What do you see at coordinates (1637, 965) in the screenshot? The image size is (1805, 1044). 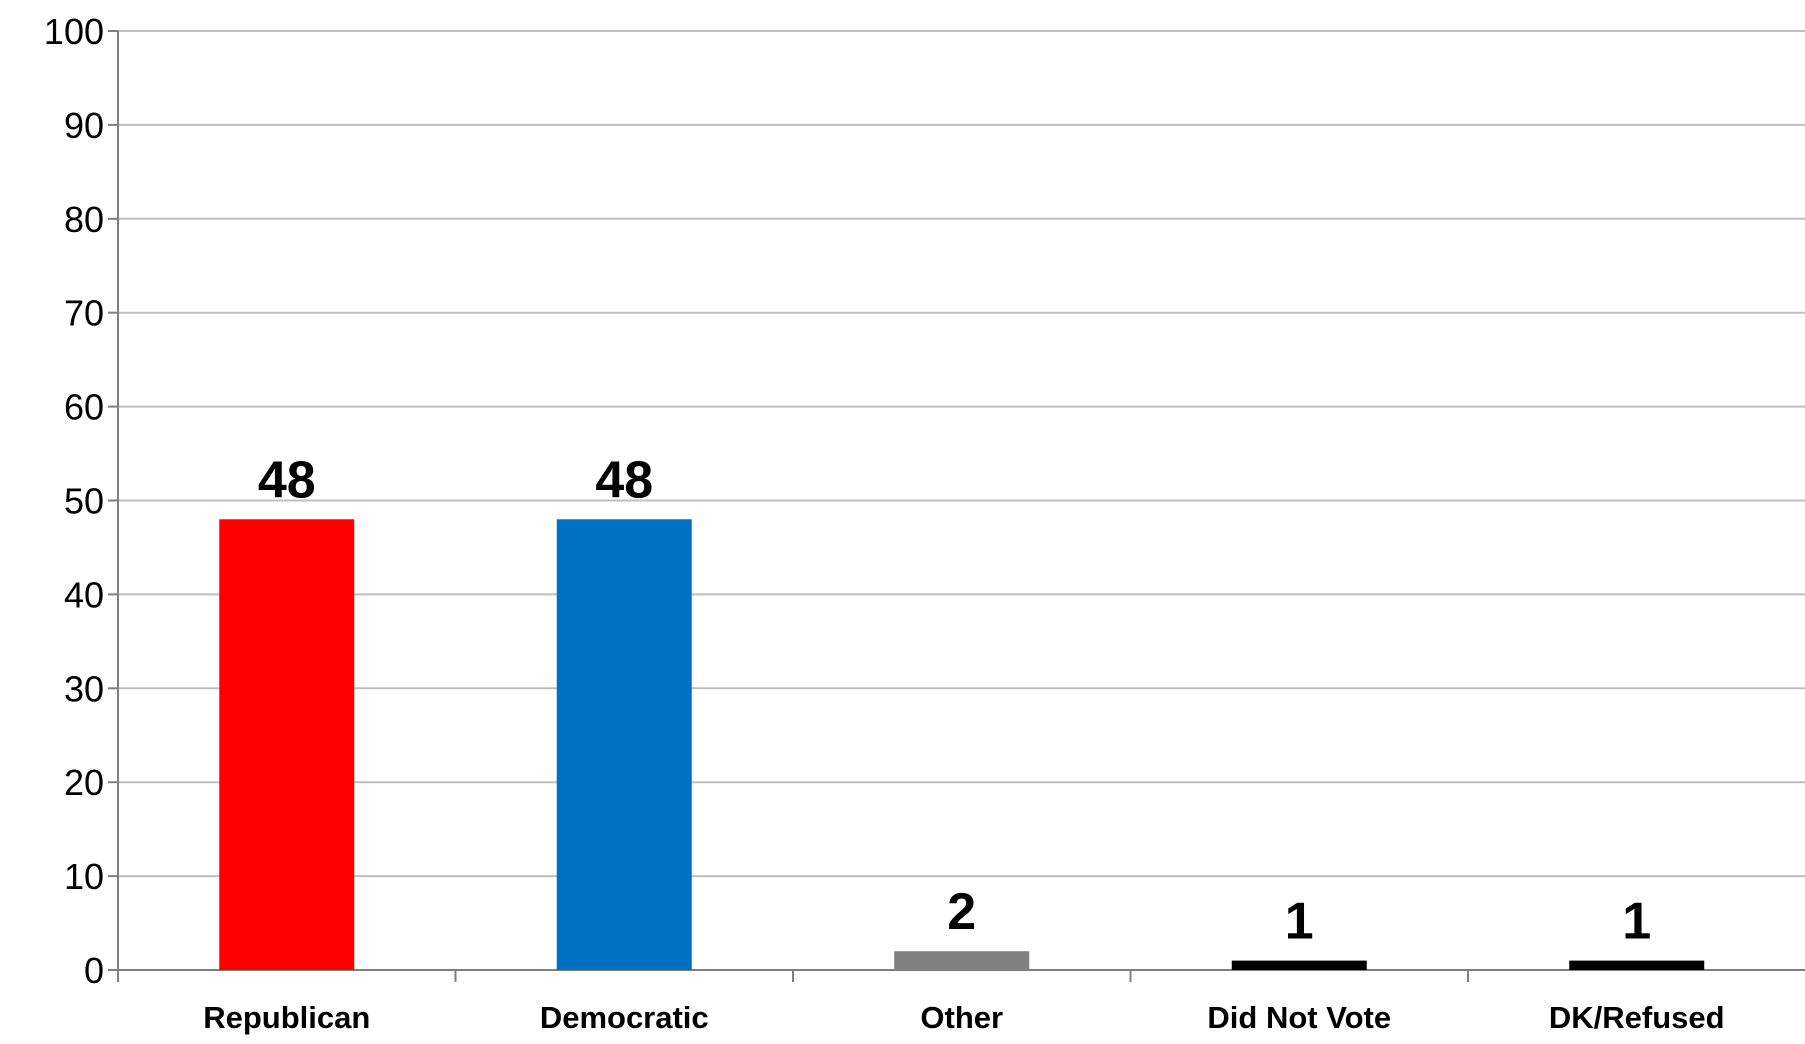 I see `bar-dk-refused` at bounding box center [1637, 965].